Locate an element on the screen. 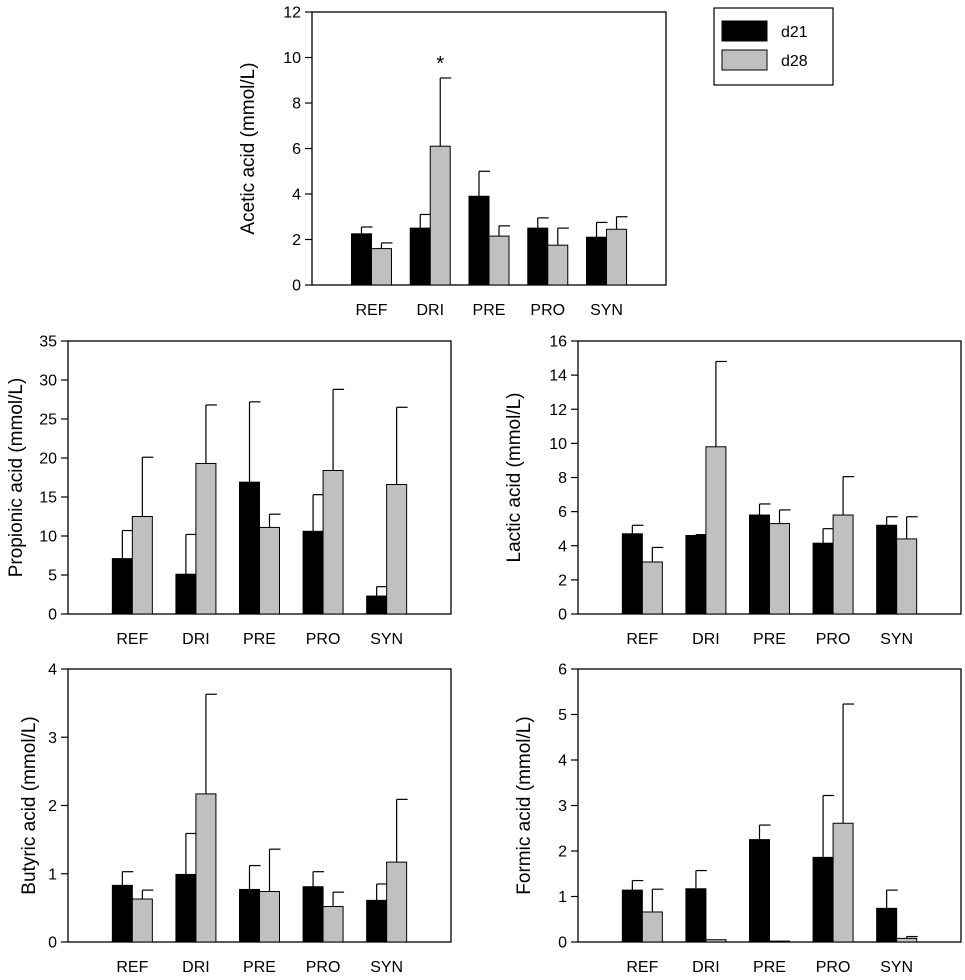 The height and width of the screenshot is (980, 965). y-tick-label: 12 is located at coordinates (558, 410).